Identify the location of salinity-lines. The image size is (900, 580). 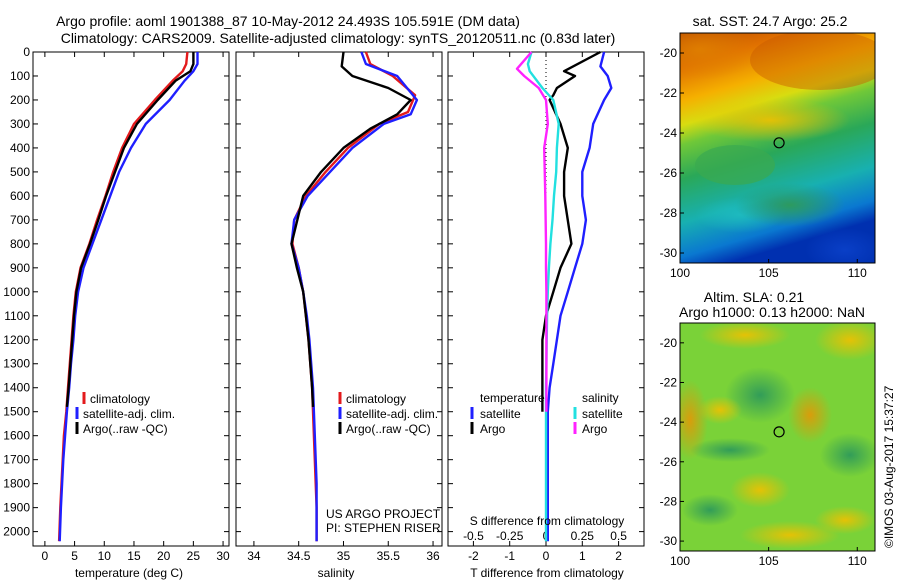
(354, 296).